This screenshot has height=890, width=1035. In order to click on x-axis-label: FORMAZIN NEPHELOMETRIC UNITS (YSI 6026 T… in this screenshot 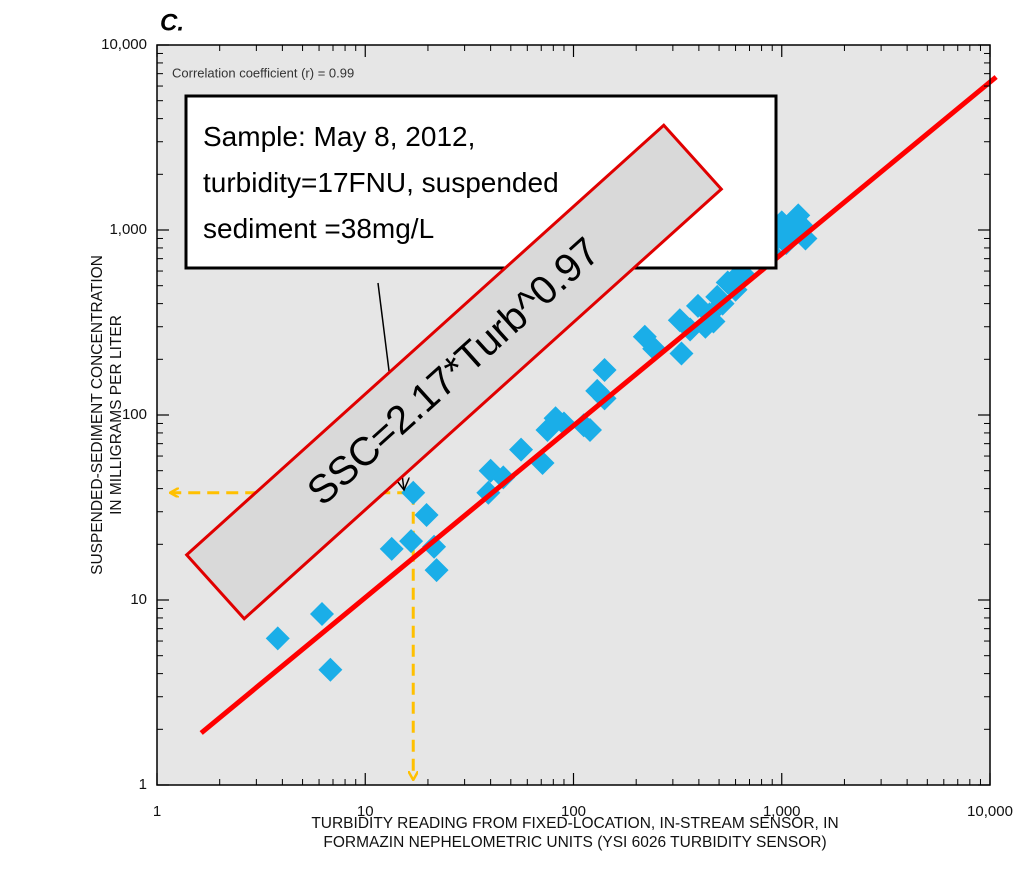, I will do `click(574, 842)`.